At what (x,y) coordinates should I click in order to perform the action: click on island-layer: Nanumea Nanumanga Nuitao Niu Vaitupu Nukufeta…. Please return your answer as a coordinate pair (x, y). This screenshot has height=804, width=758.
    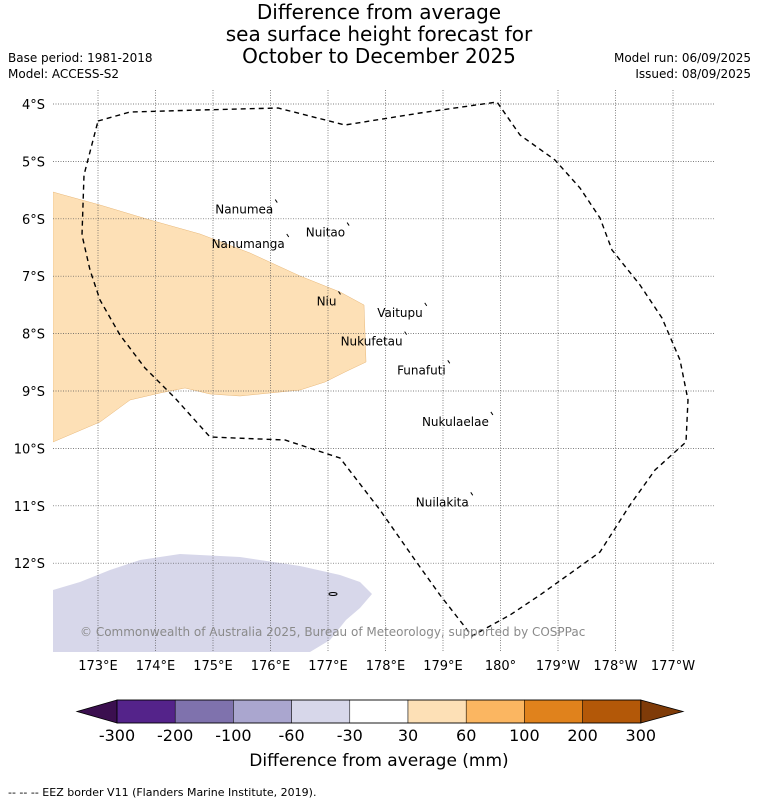
    Looking at the image, I should click on (353, 354).